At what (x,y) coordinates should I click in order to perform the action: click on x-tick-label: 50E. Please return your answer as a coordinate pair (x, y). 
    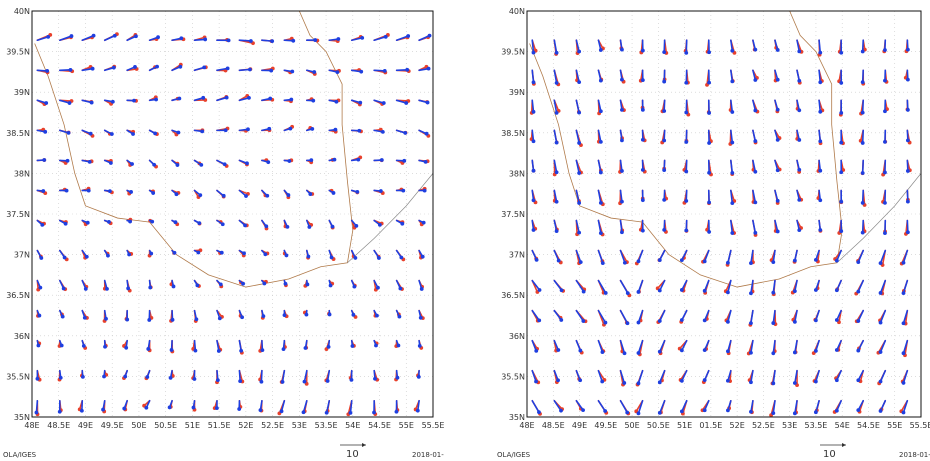
    Looking at the image, I should click on (138, 425).